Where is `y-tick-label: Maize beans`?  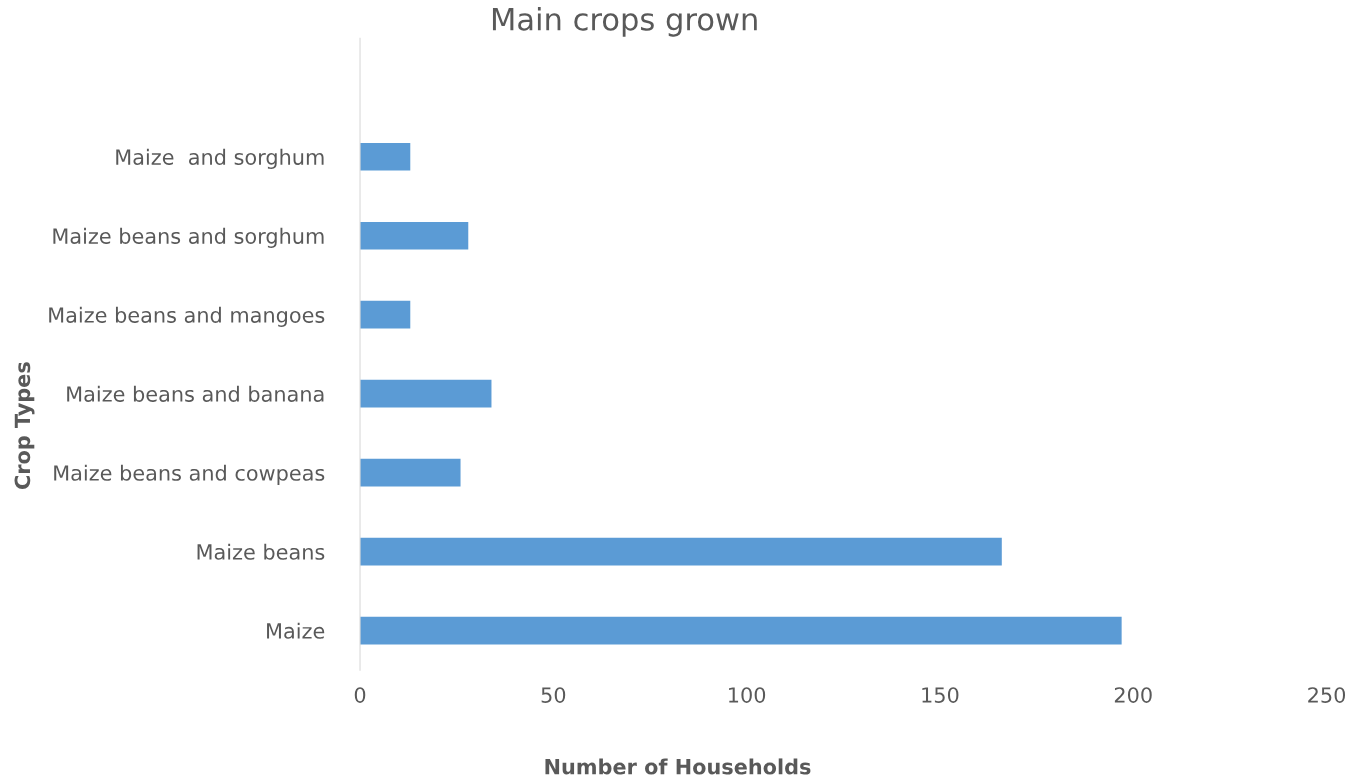
y-tick-label: Maize beans is located at coordinates (261, 551).